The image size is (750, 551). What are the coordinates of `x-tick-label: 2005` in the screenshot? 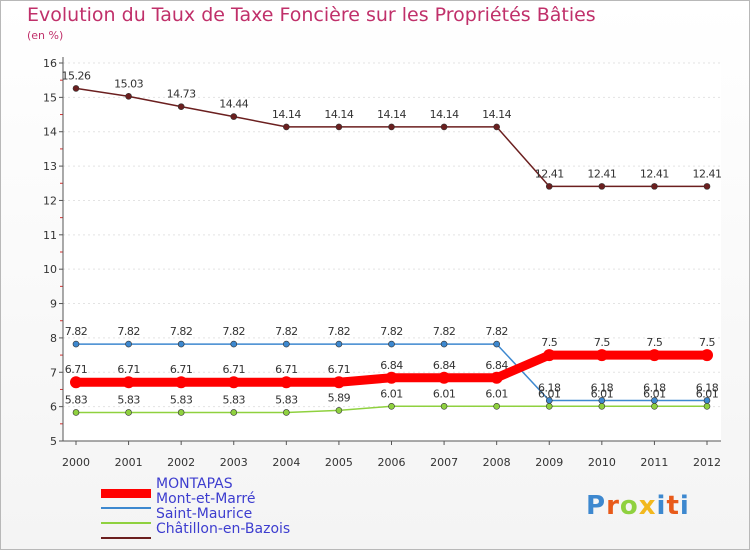 It's located at (339, 462).